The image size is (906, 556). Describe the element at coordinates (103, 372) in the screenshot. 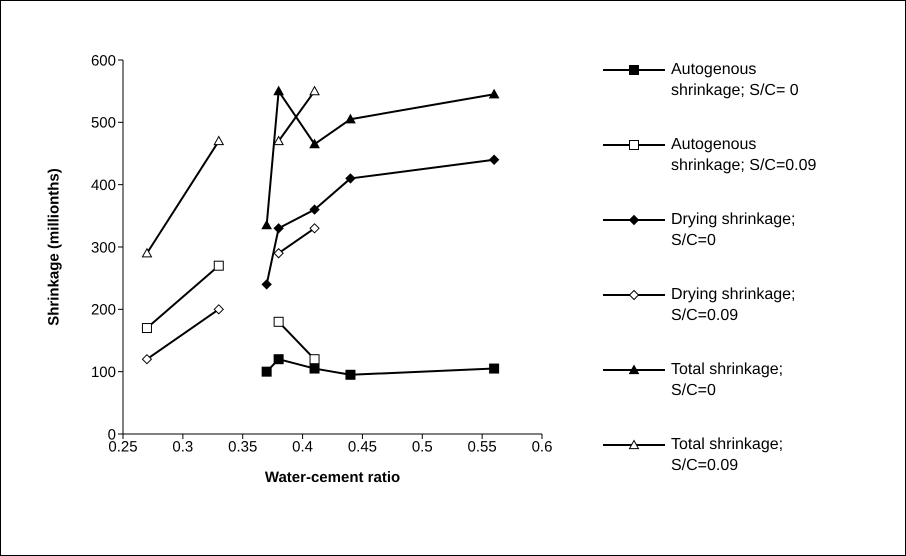

I see `y-tick-label: 100` at that location.